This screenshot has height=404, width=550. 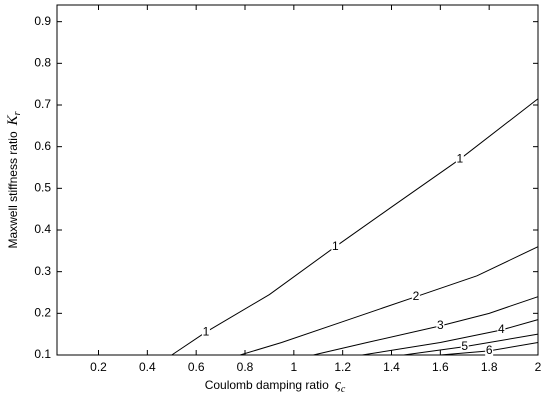 I want to click on contour-label: 5, so click(x=464, y=346).